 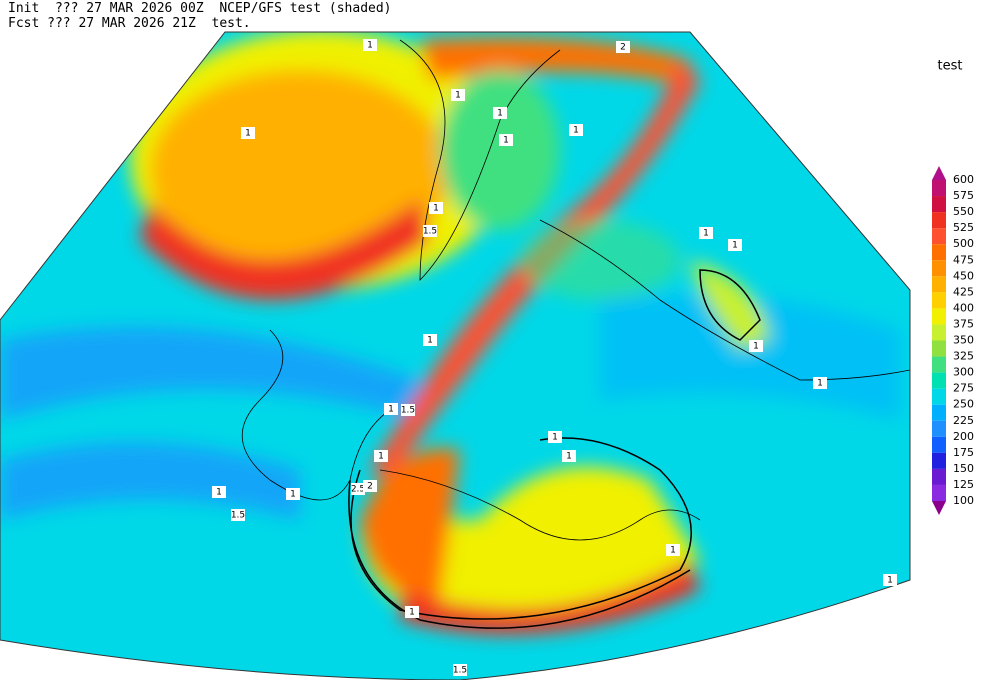 What do you see at coordinates (963, 388) in the screenshot?
I see `colorbar-label: 275` at bounding box center [963, 388].